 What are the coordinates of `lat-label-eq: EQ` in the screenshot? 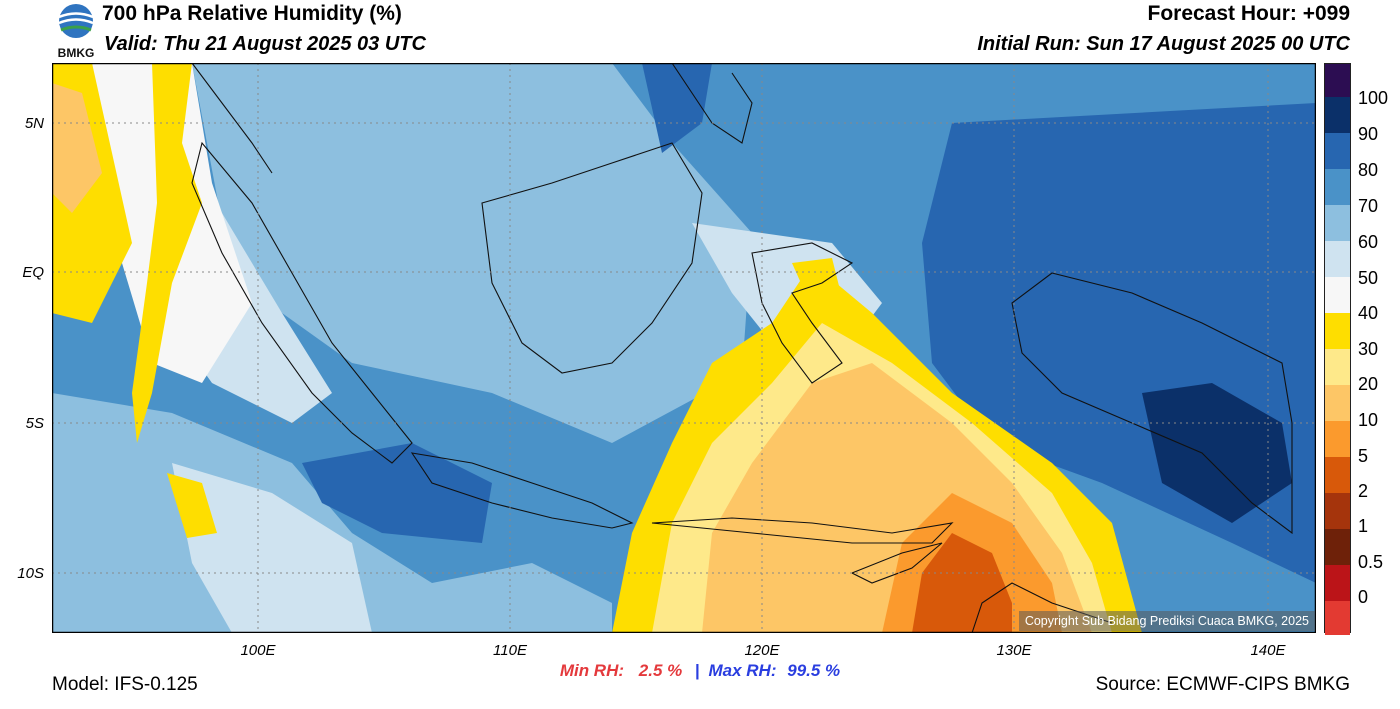 It's located at (33, 272).